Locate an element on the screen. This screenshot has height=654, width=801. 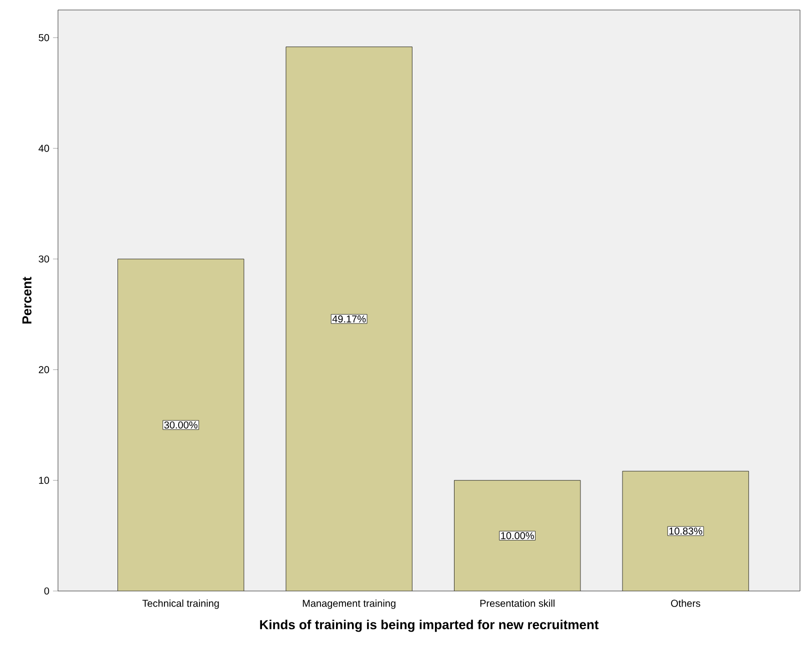
y-tick-label: 0 is located at coordinates (47, 591).